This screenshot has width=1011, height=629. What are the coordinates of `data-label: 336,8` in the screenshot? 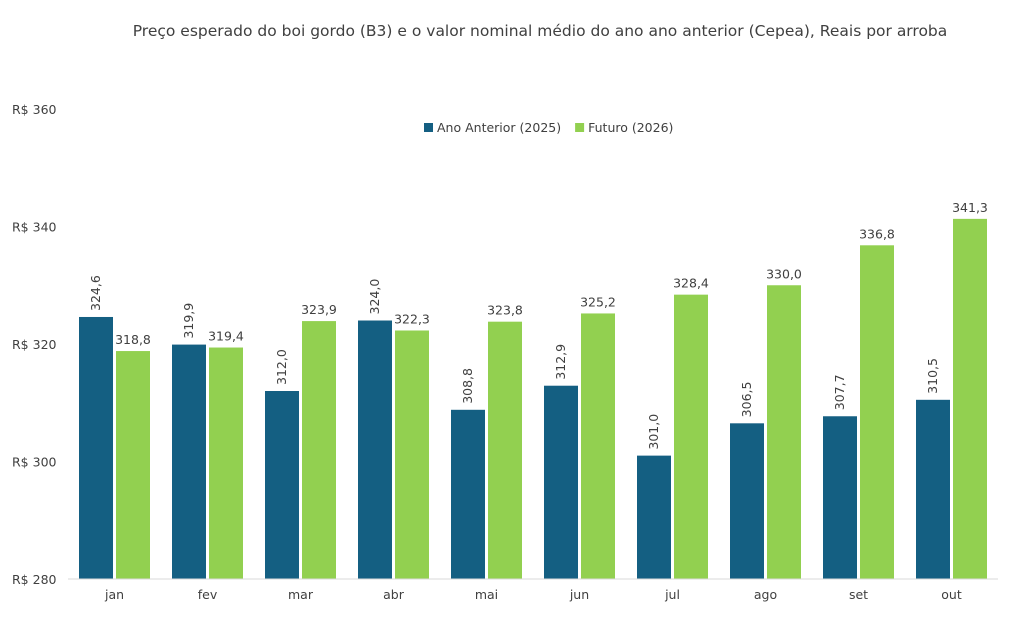 It's located at (877, 233).